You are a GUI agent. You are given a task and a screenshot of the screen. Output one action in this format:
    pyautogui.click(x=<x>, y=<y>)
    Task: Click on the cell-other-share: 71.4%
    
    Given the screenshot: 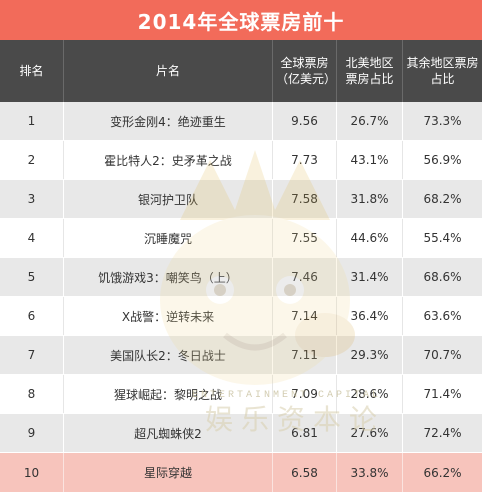 What is the action you would take?
    pyautogui.click(x=442, y=394)
    